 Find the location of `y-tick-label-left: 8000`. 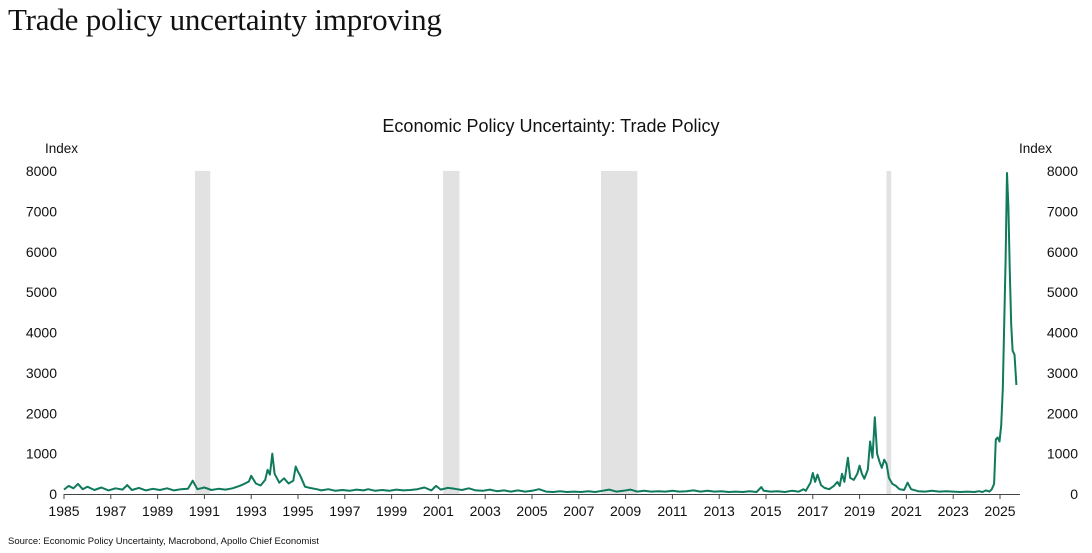

y-tick-label-left: 8000 is located at coordinates (41, 171).